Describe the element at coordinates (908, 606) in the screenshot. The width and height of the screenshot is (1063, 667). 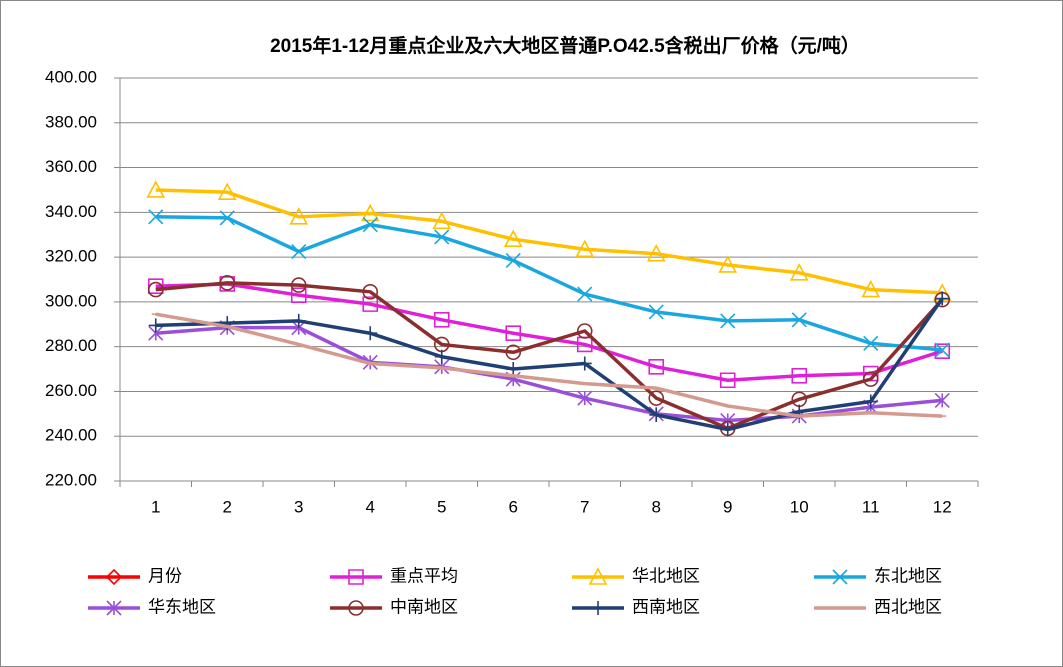
I see `legend-label: 西北地区` at that location.